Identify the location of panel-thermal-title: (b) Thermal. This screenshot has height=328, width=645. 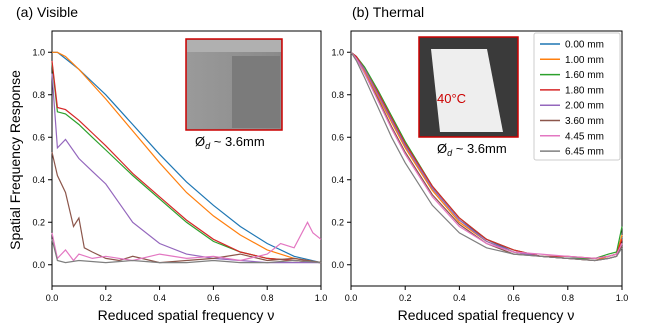
(388, 12).